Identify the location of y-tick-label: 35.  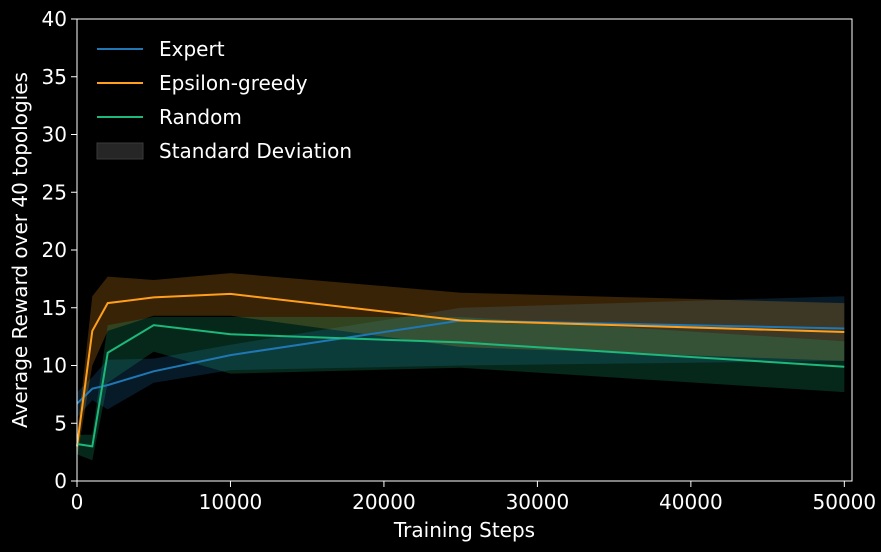
(54, 77).